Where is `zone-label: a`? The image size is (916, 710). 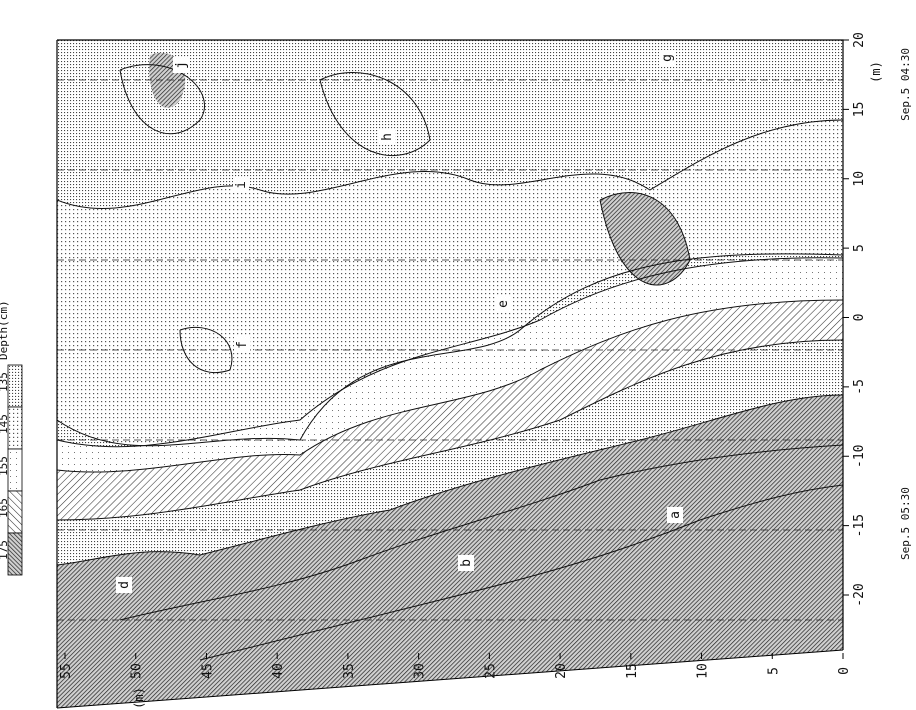
zone-label: a is located at coordinates (675, 515).